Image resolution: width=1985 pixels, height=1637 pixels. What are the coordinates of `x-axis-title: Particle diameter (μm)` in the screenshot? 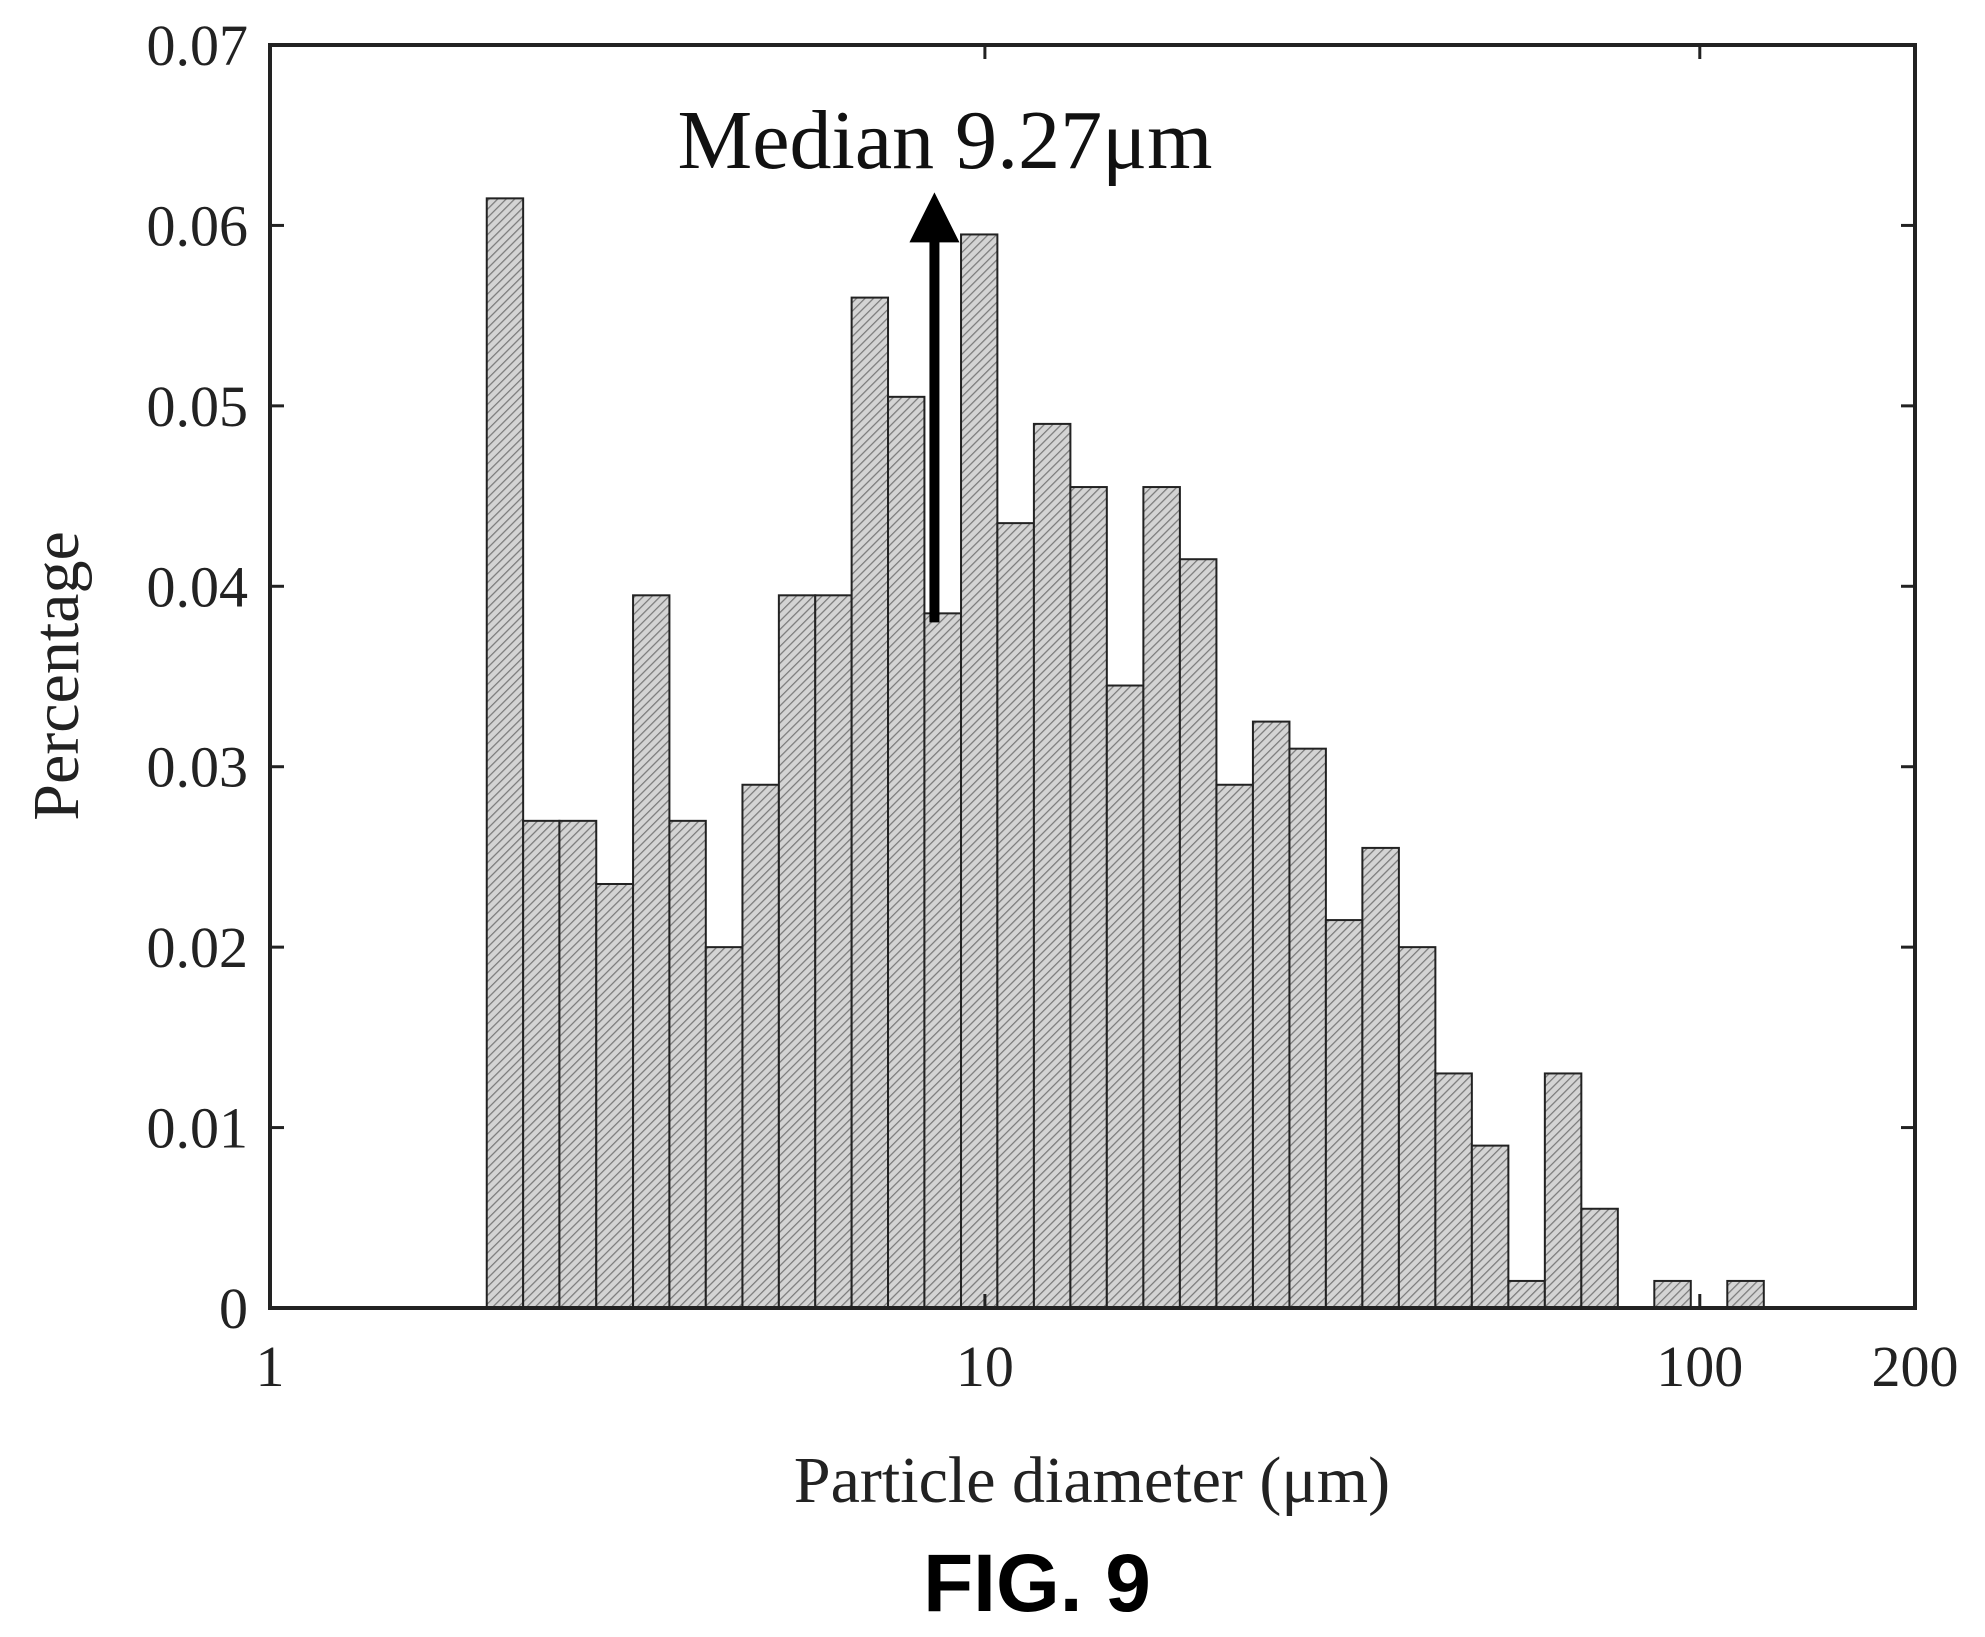 It's located at (1092, 1480).